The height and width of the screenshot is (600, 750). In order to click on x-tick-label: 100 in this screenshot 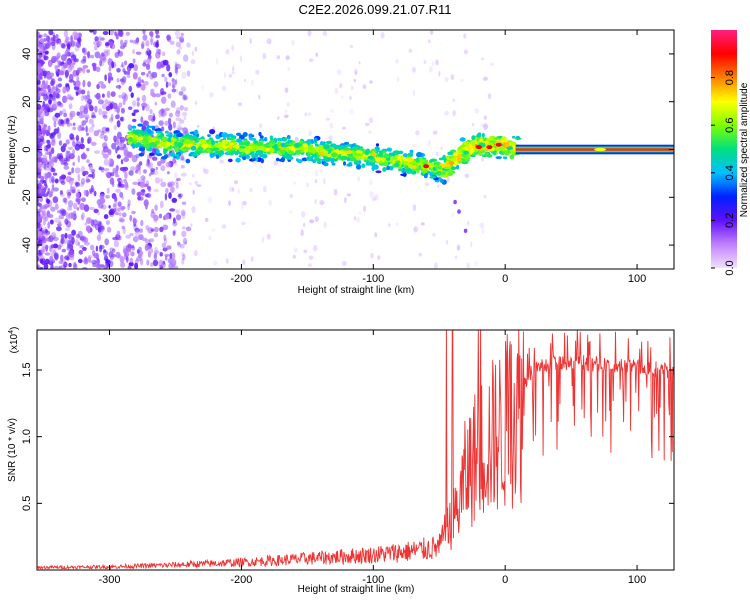, I will do `click(637, 279)`.